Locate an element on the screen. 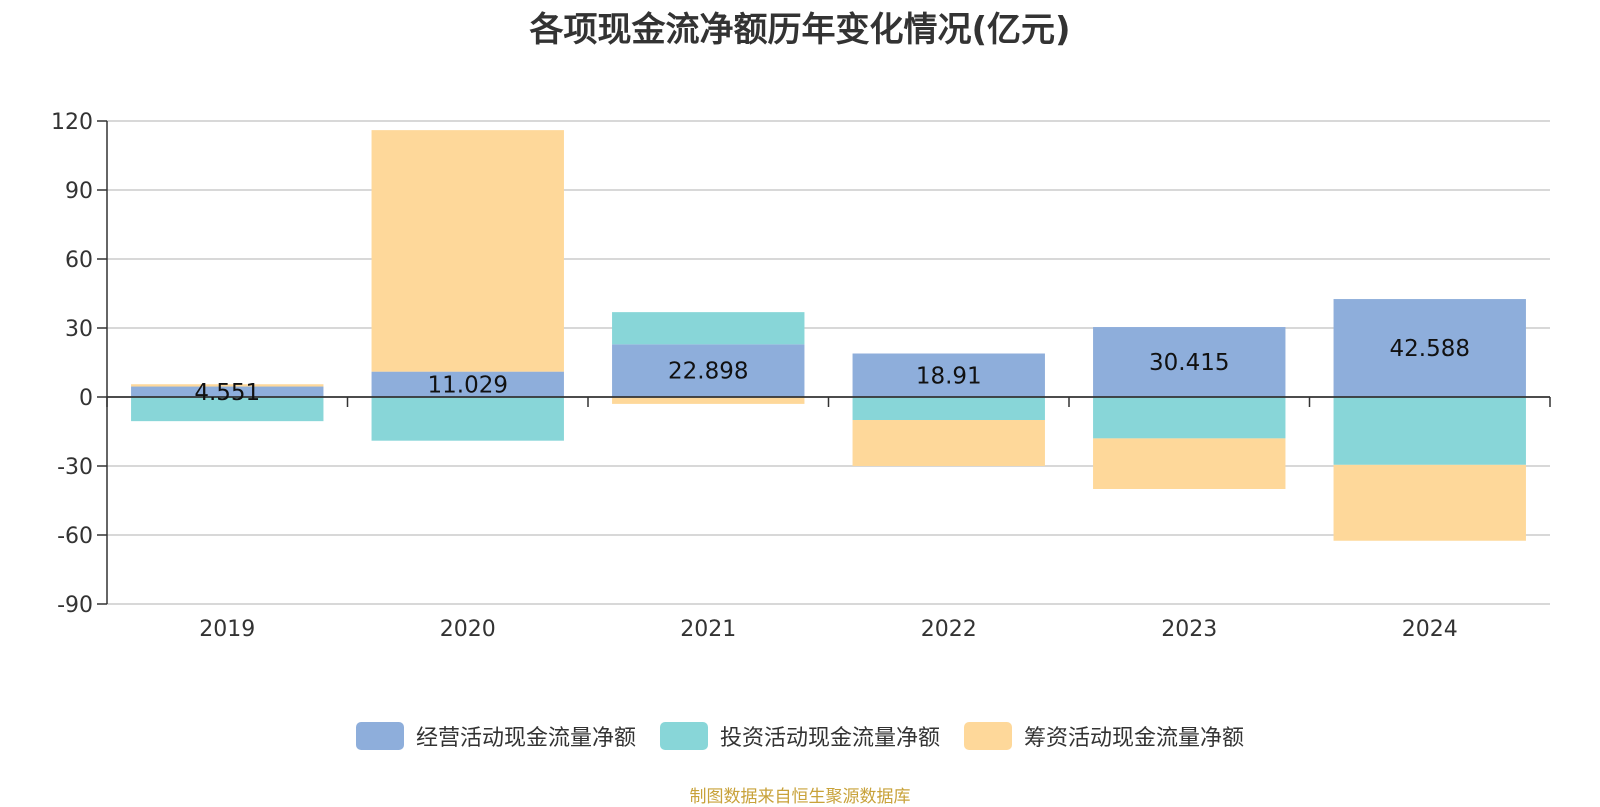 The height and width of the screenshot is (807, 1600). bar-operating-2019 is located at coordinates (227, 391).